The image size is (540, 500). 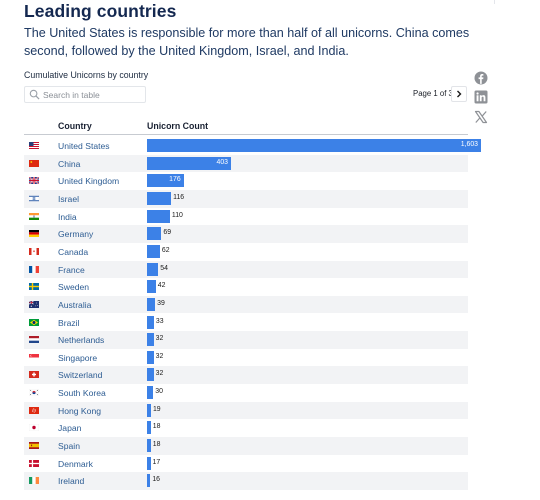 What do you see at coordinates (222, 162) in the screenshot?
I see `unicorn-count-value: 403` at bounding box center [222, 162].